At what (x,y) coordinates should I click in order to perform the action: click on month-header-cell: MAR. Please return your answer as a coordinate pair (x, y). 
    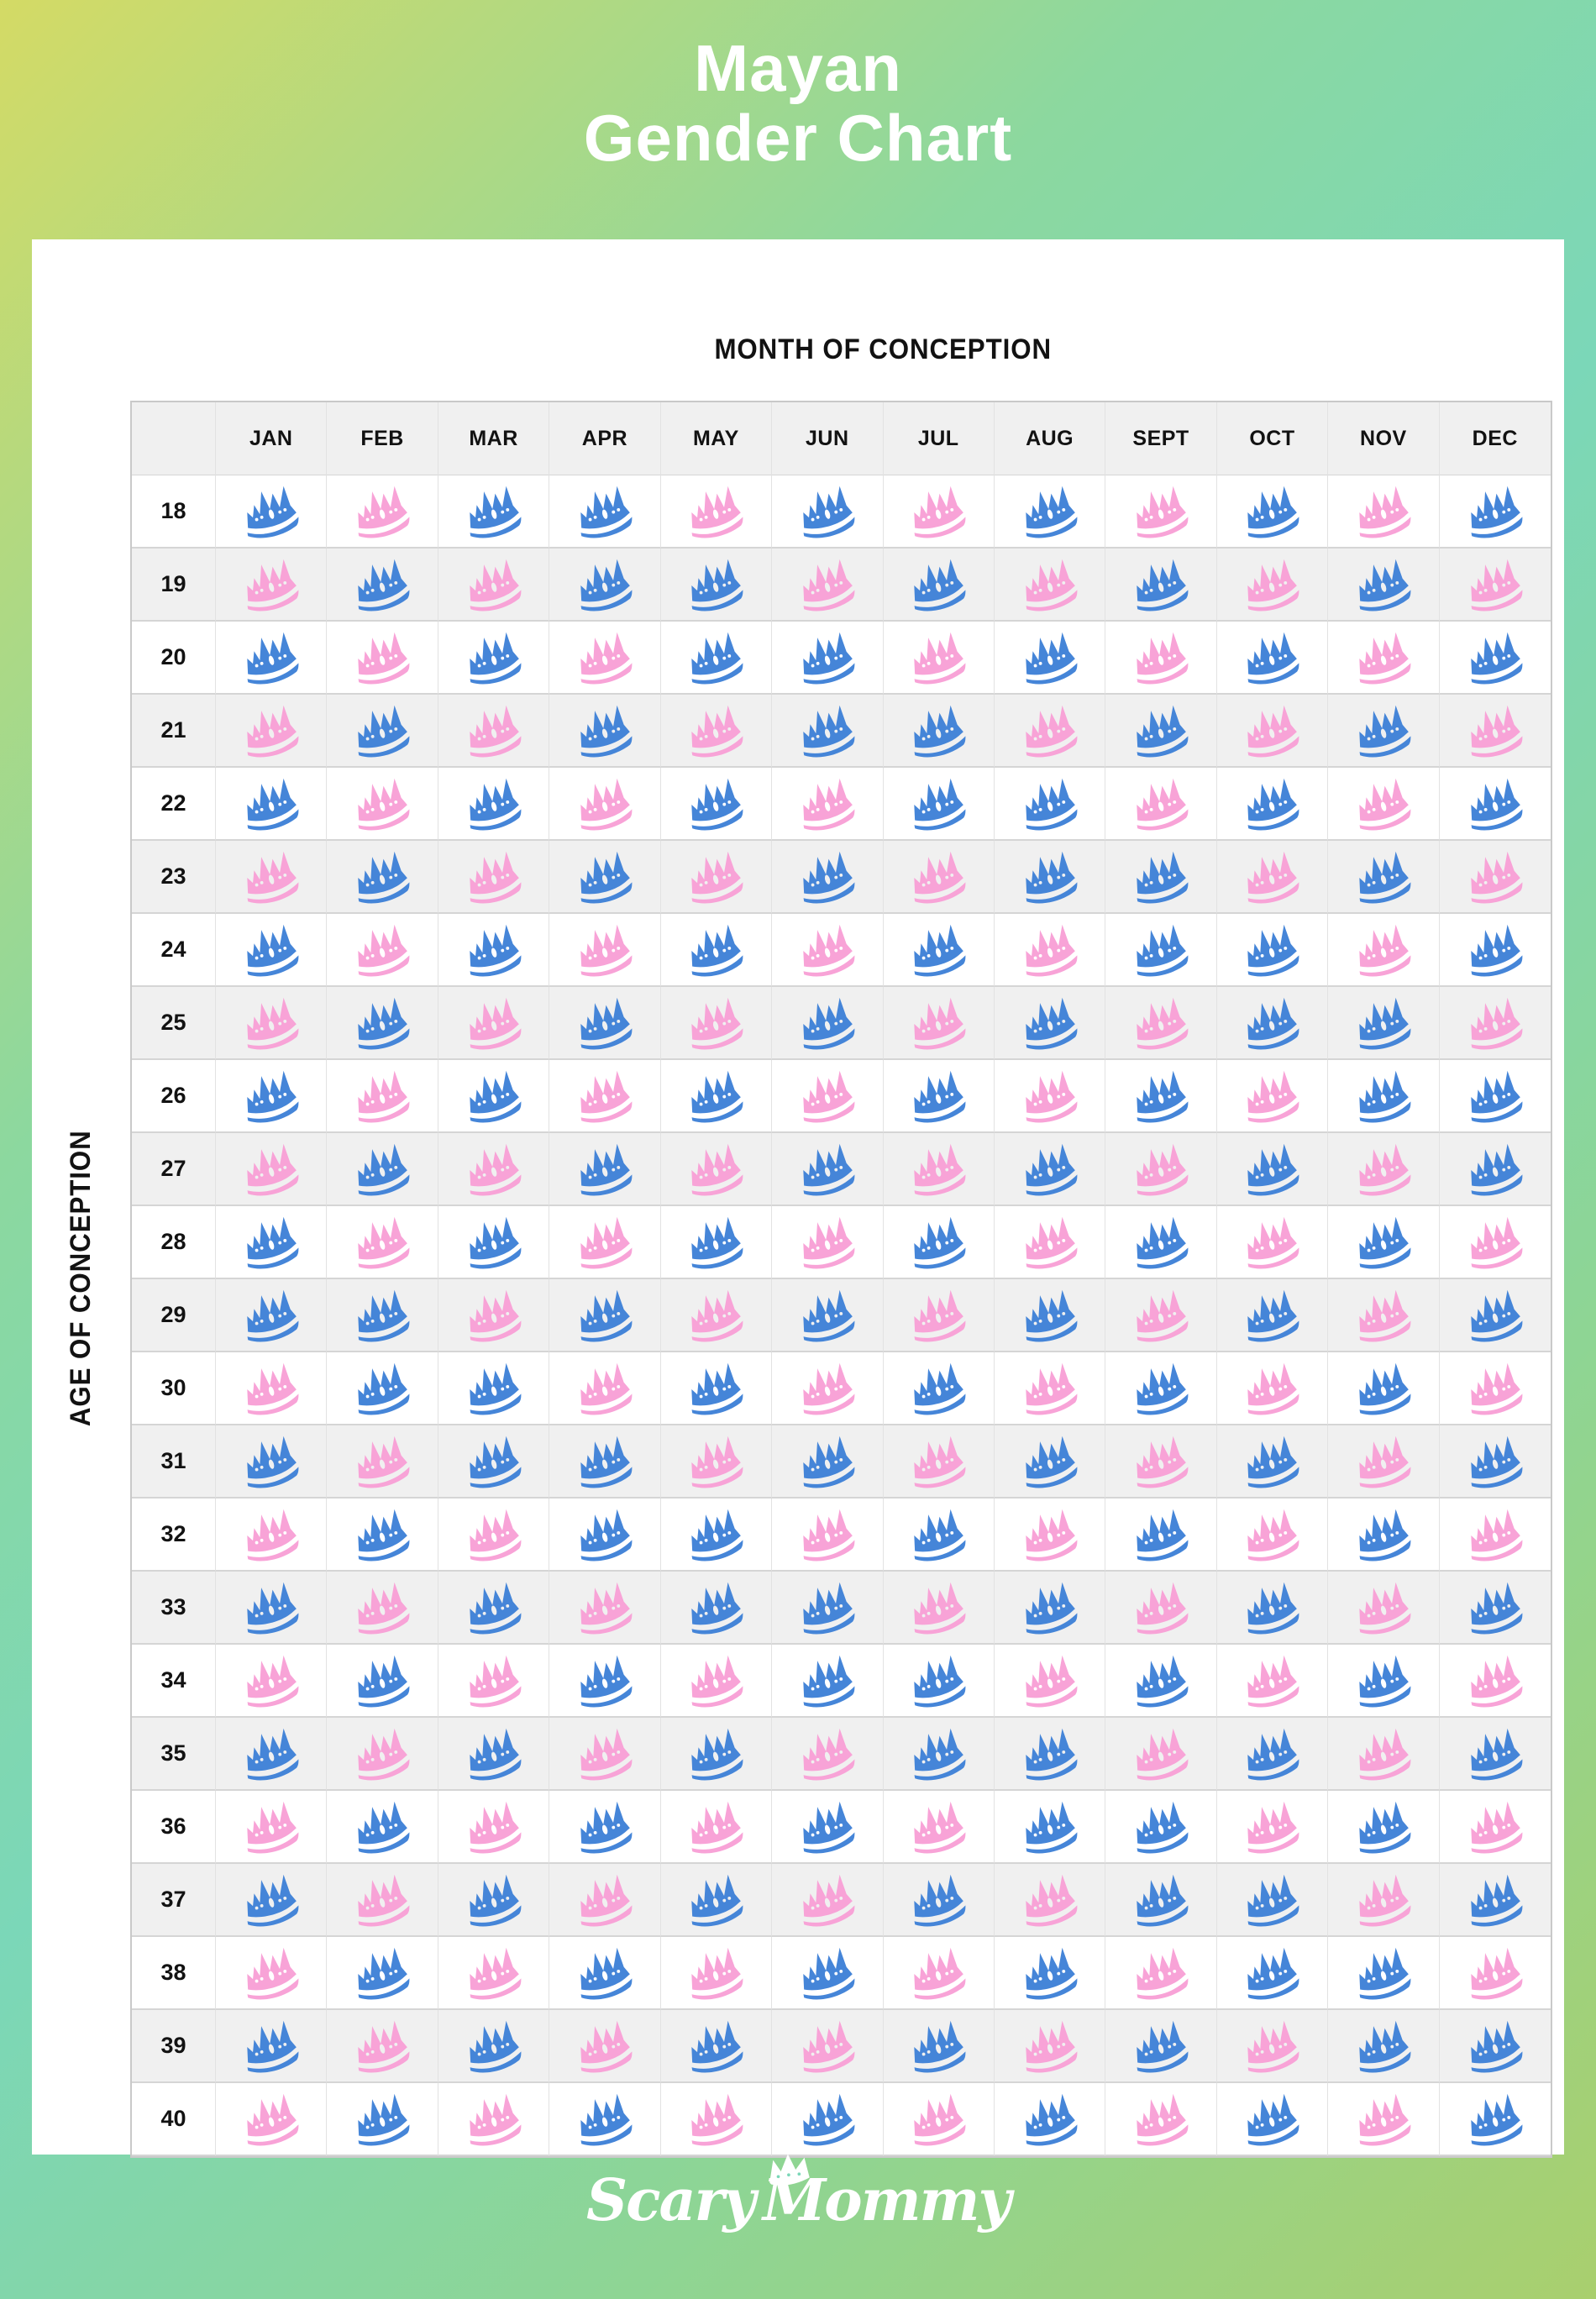
    Looking at the image, I should click on (494, 439).